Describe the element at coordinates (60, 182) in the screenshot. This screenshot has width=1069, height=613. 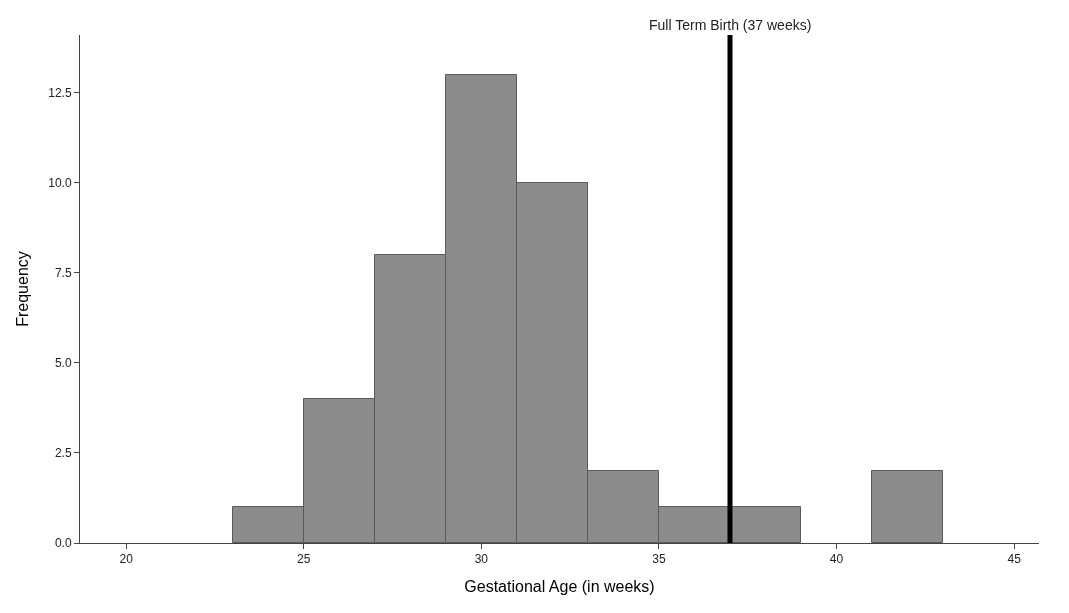
I see `y-tick-label: 10.0` at that location.